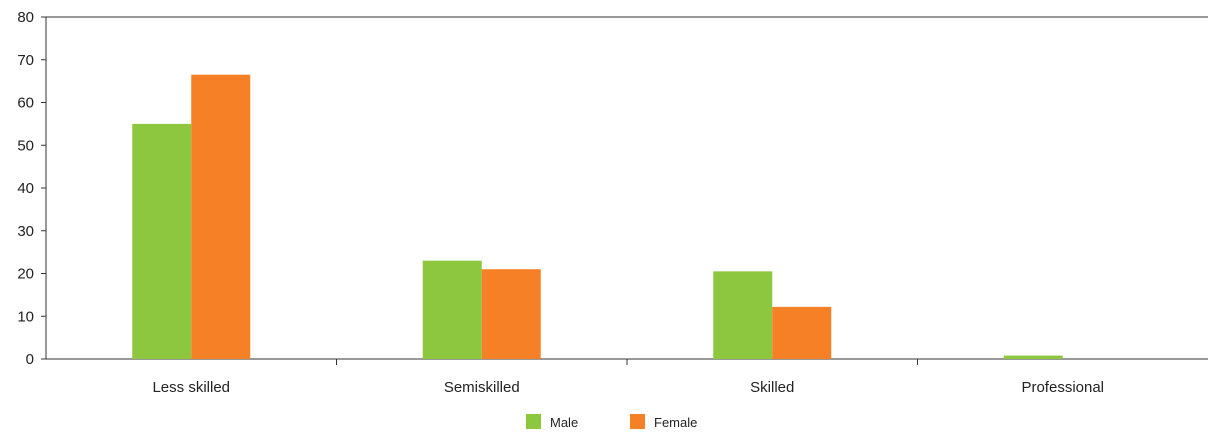 This screenshot has height=440, width=1209. I want to click on y-tick-label: 20, so click(25, 274).